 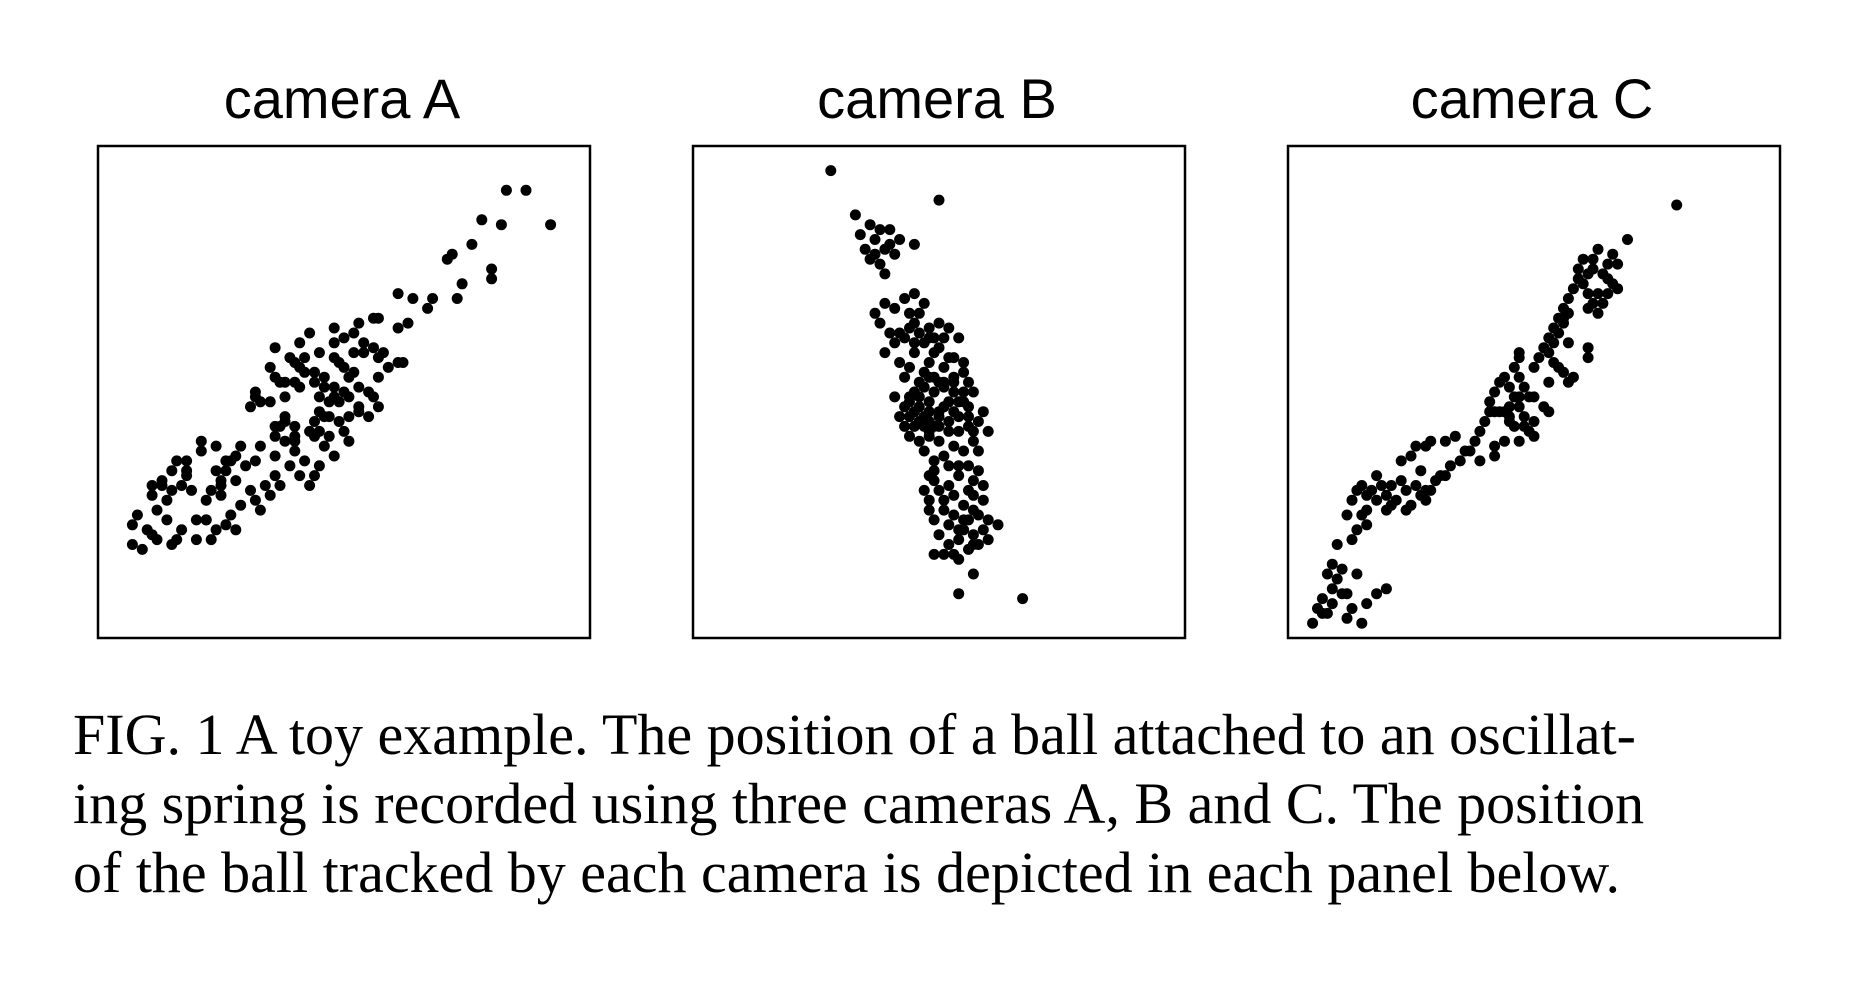 I want to click on scatter-points-camera-b, so click(x=927, y=385).